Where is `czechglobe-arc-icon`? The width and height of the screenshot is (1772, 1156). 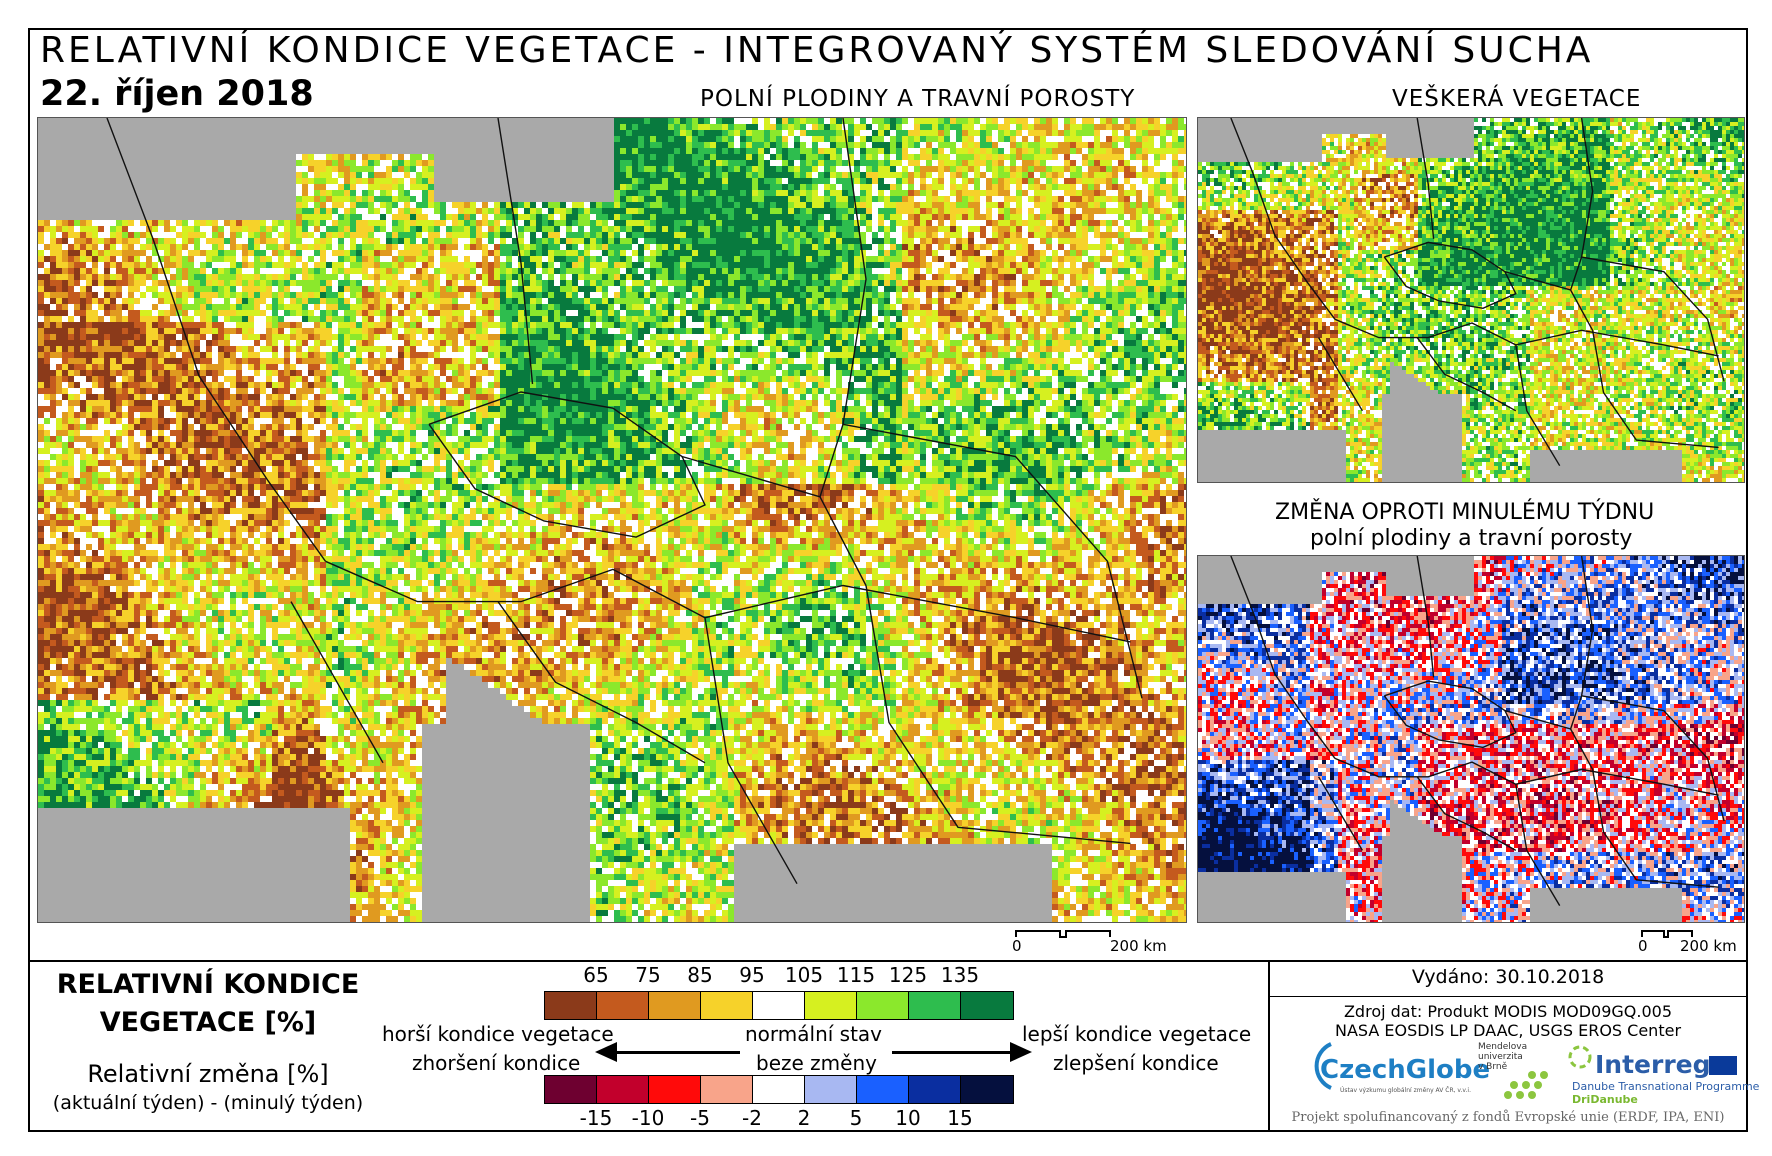 czechglobe-arc-icon is located at coordinates (1323, 1066).